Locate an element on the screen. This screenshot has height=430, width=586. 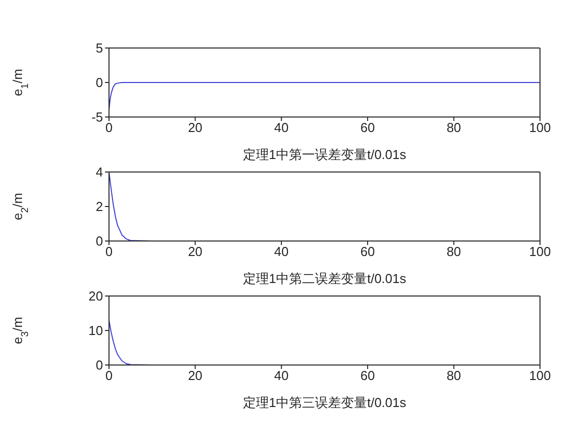
y-tick-label: 5 is located at coordinates (99, 48).